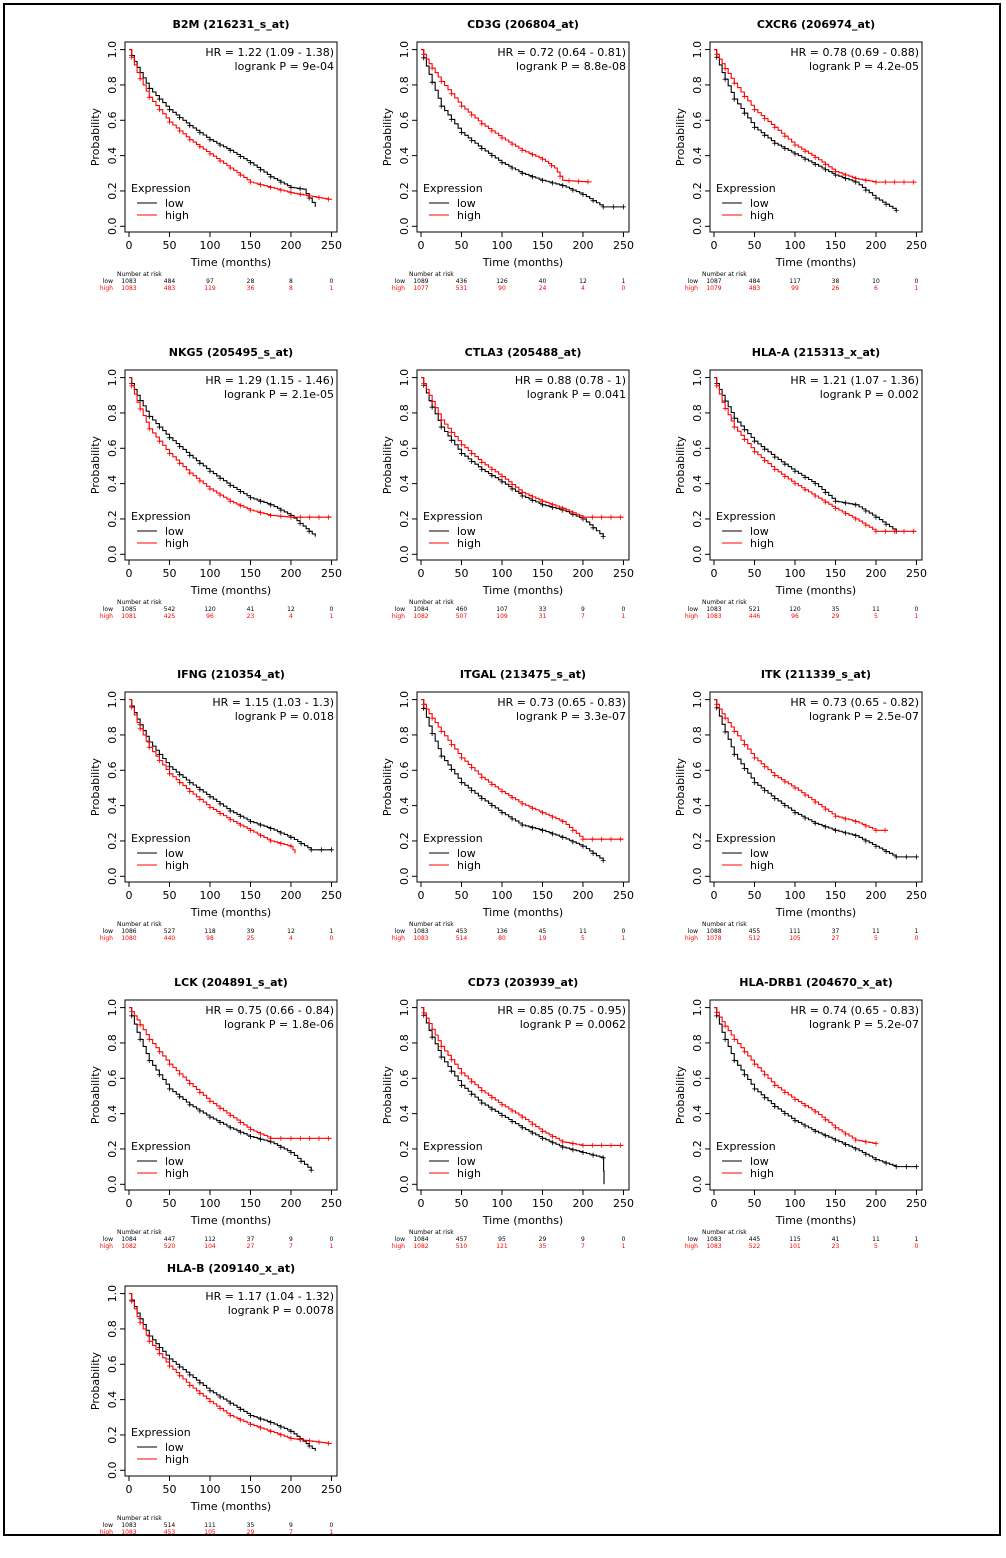 Image resolution: width=1006 pixels, height=1558 pixels. What do you see at coordinates (462, 931) in the screenshot?
I see `risk-count: 453` at bounding box center [462, 931].